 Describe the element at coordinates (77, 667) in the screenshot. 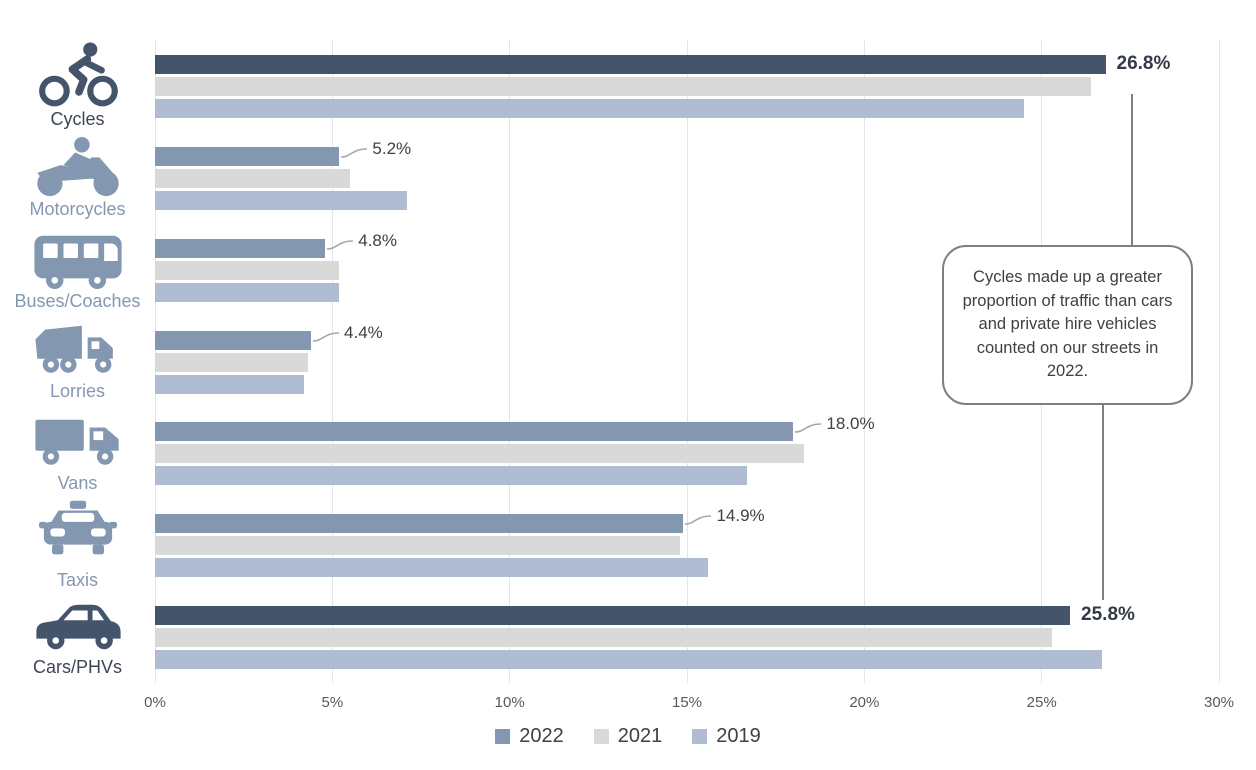

I see `category-label-cars-phvs: Cars/PHVs` at that location.